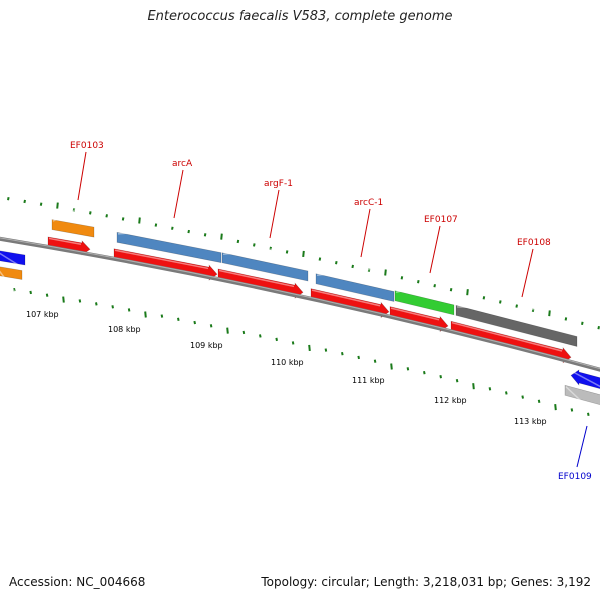  I want to click on gene-EF0109, so click(582, 394).